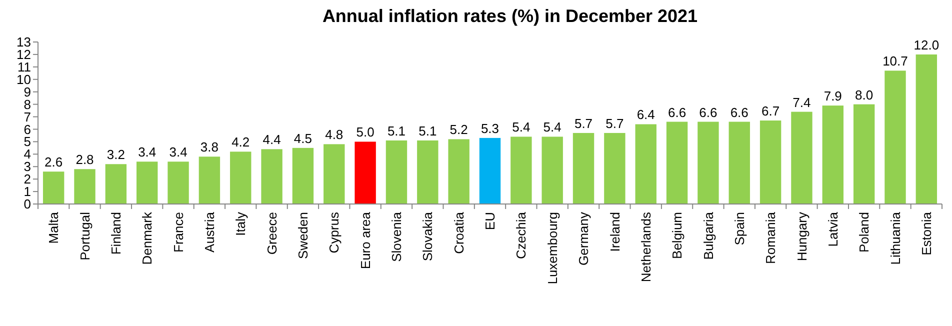 The width and height of the screenshot is (952, 326). Describe the element at coordinates (27, 142) in the screenshot. I see `y-tick-label: 5` at that location.